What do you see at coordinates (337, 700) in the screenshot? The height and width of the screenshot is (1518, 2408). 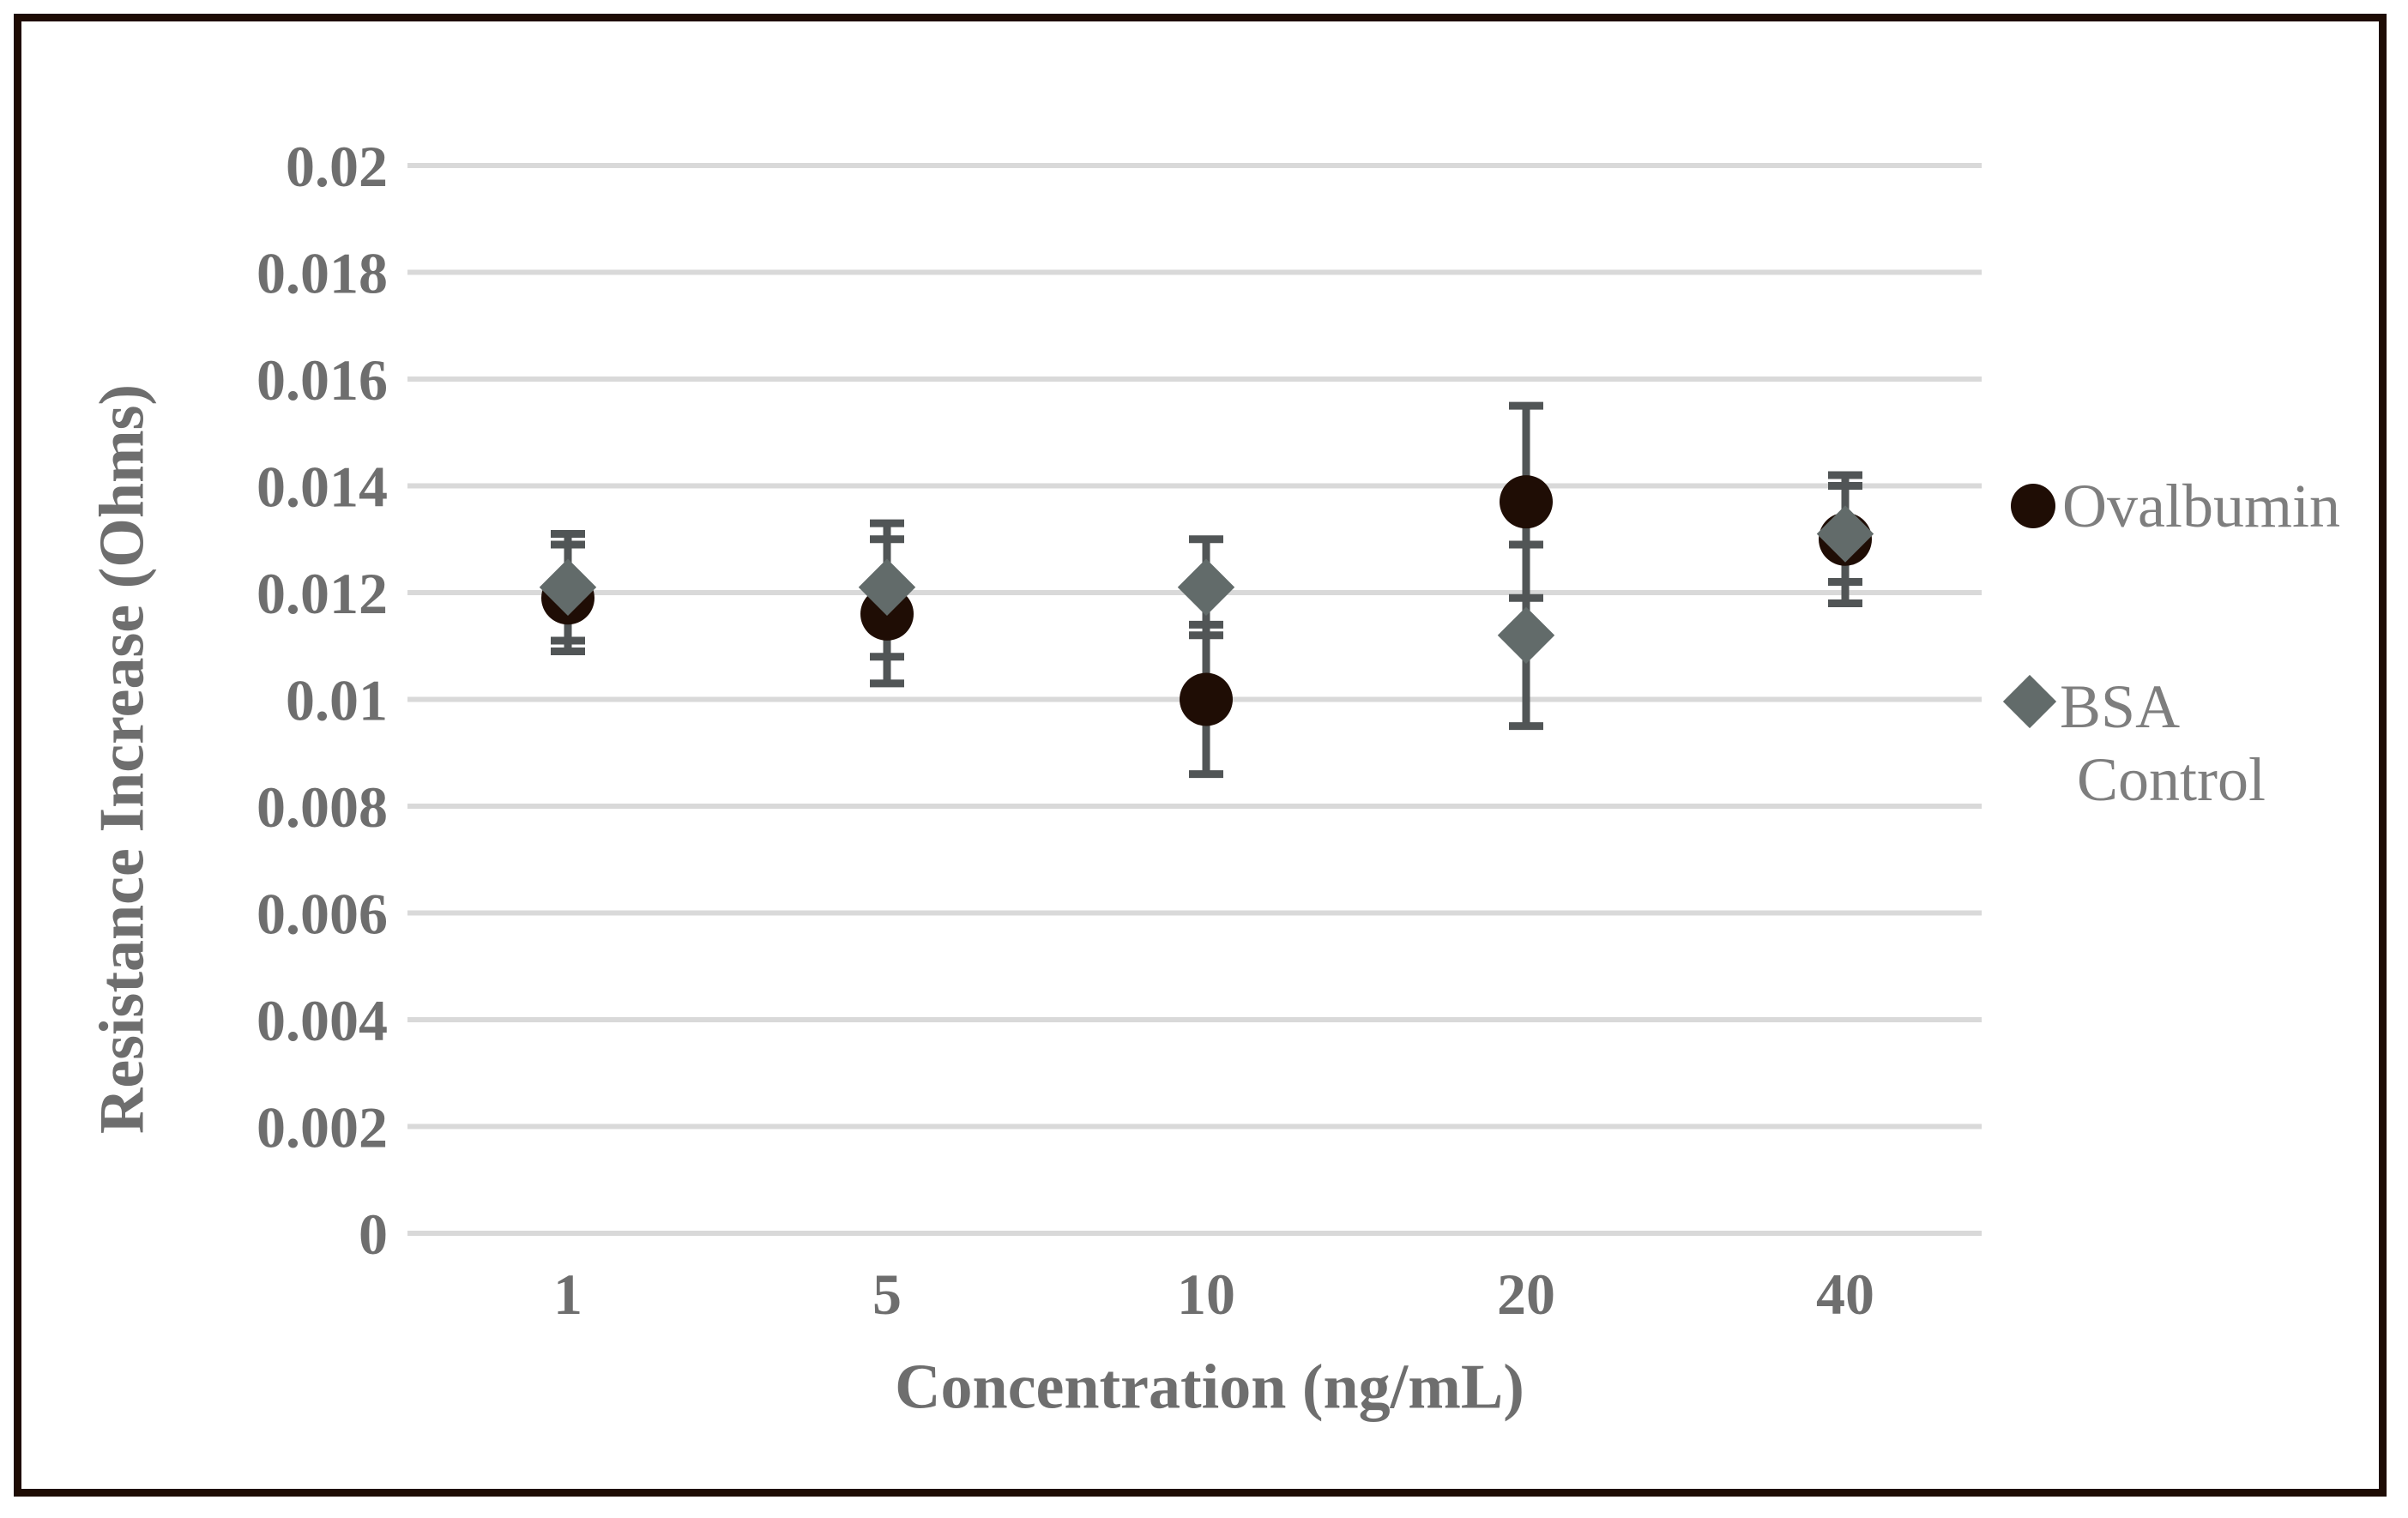 I see `y-tick-label: 0.01` at bounding box center [337, 700].